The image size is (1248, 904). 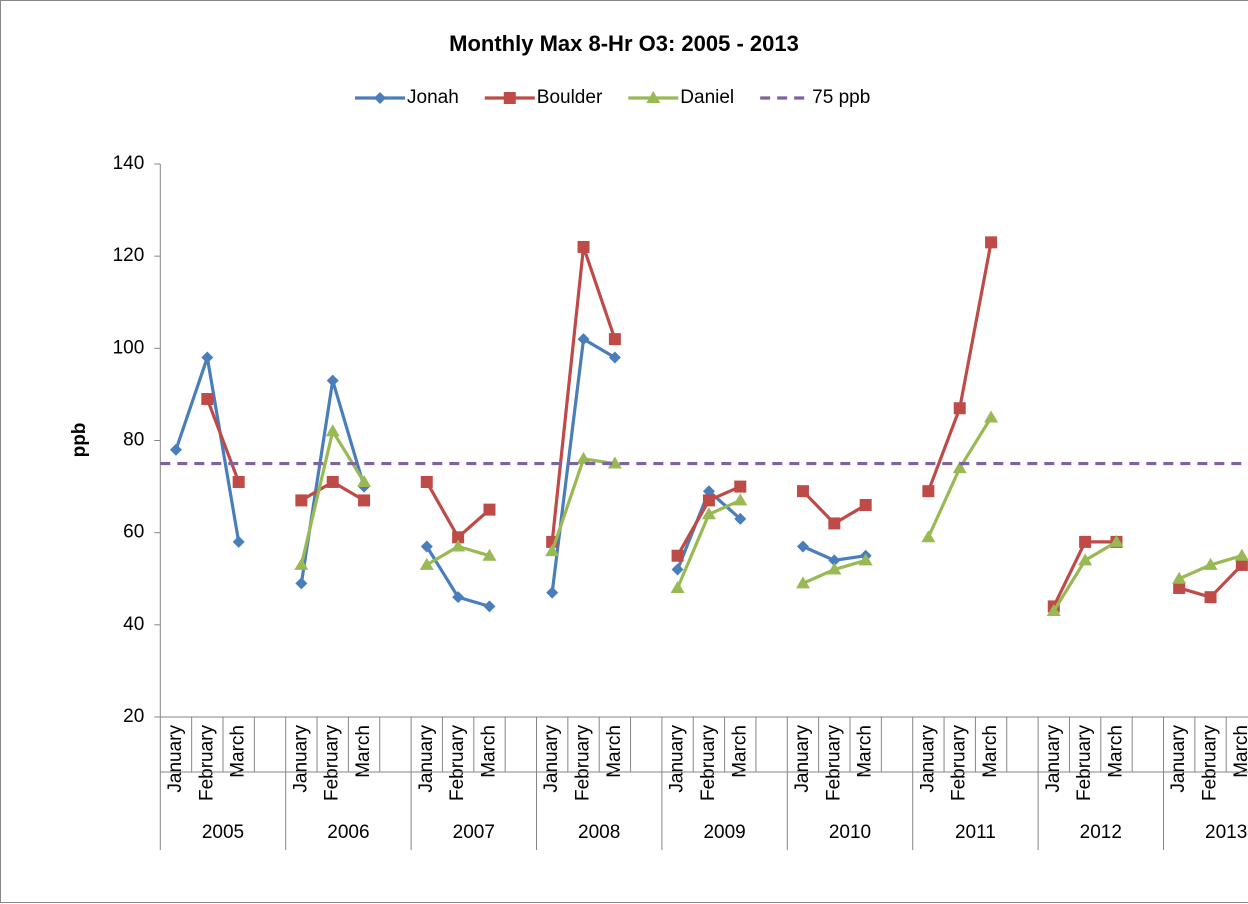 What do you see at coordinates (433, 97) in the screenshot?
I see `legend-label: Jonah` at bounding box center [433, 97].